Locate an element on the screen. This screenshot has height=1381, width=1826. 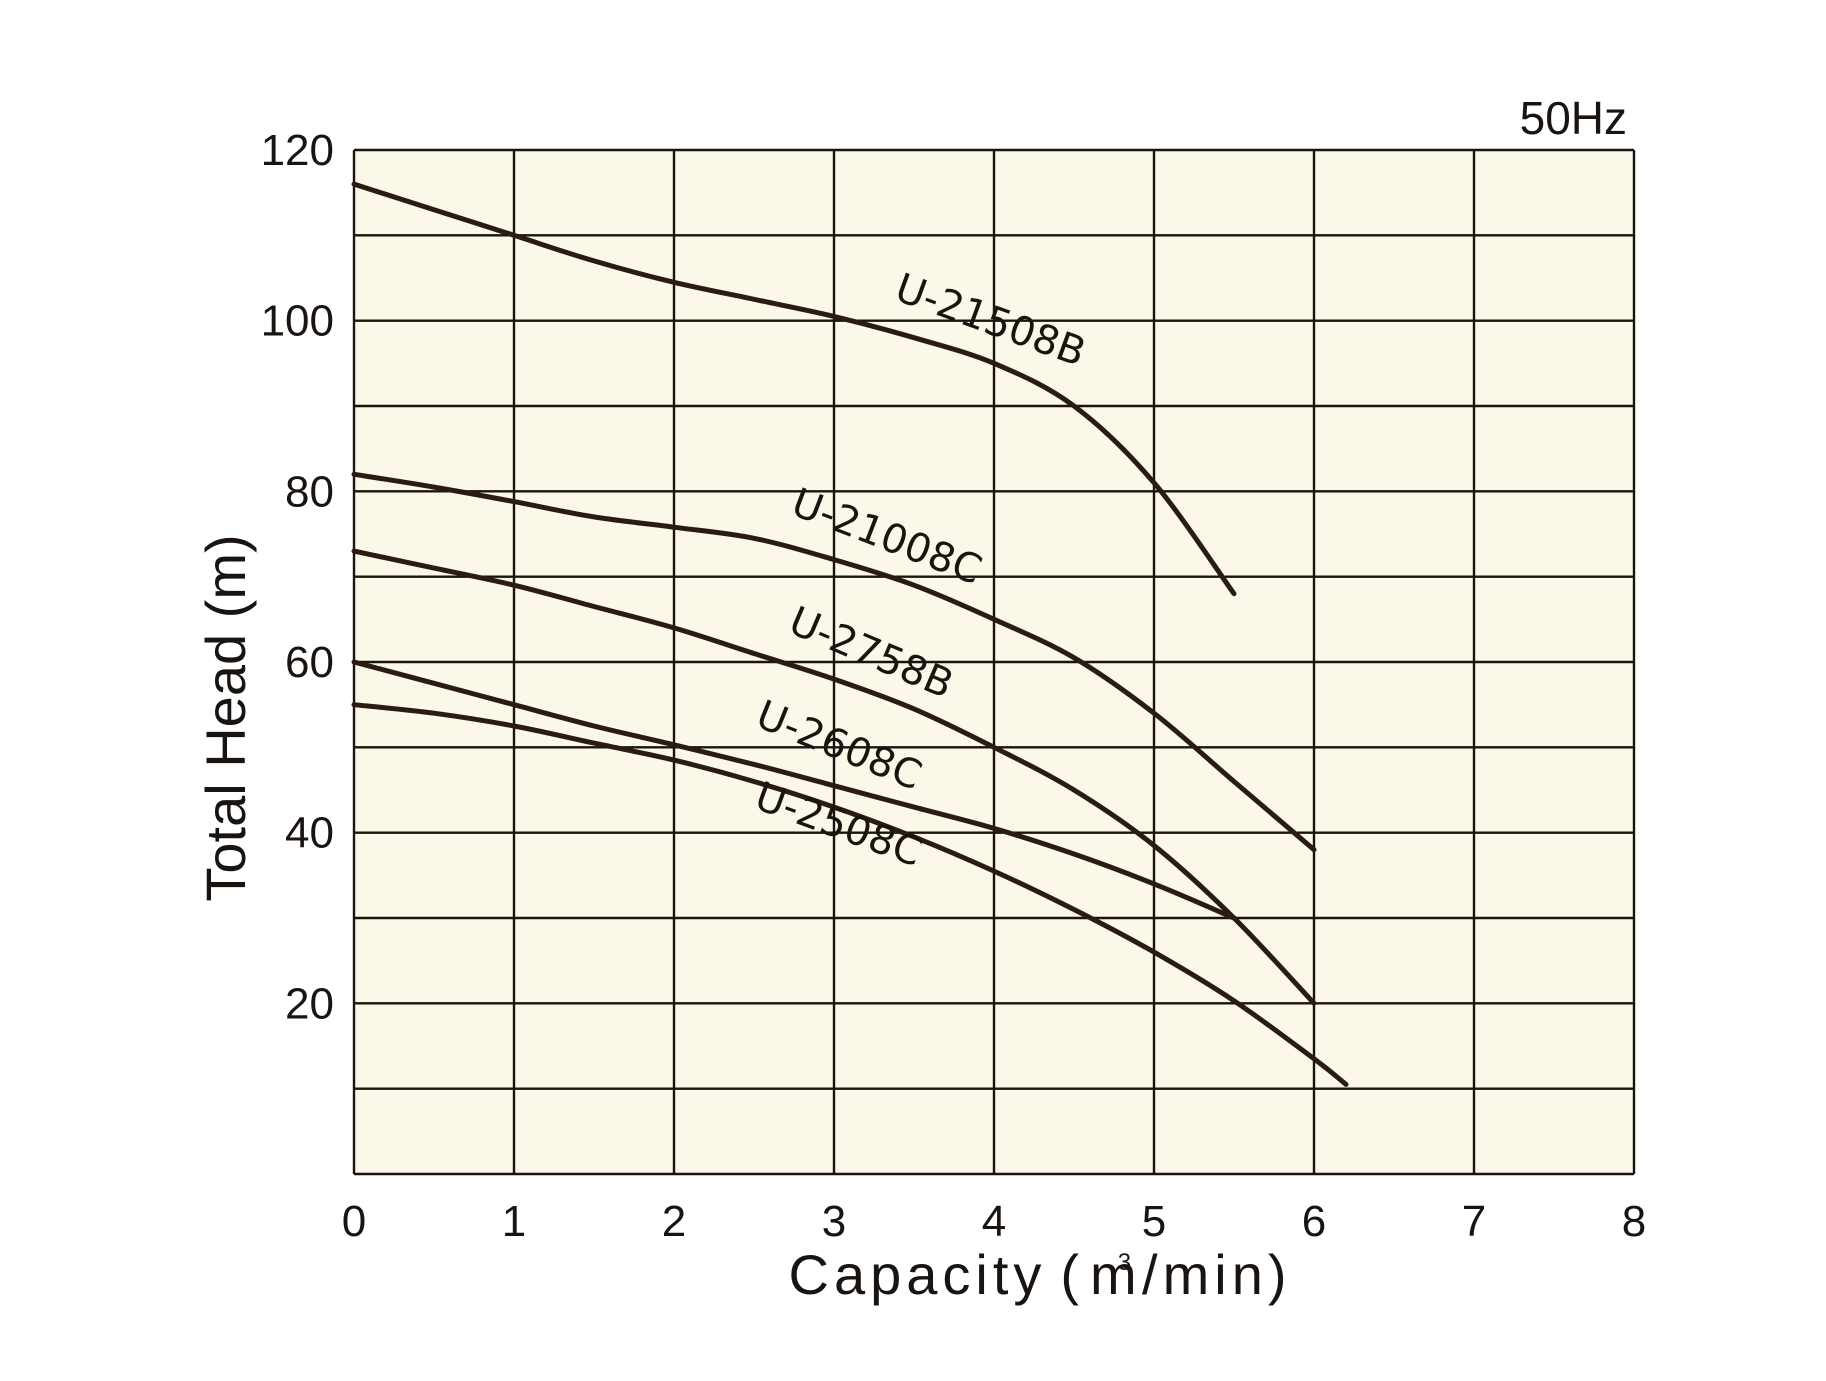
curve-u-2608c is located at coordinates (794, 790).